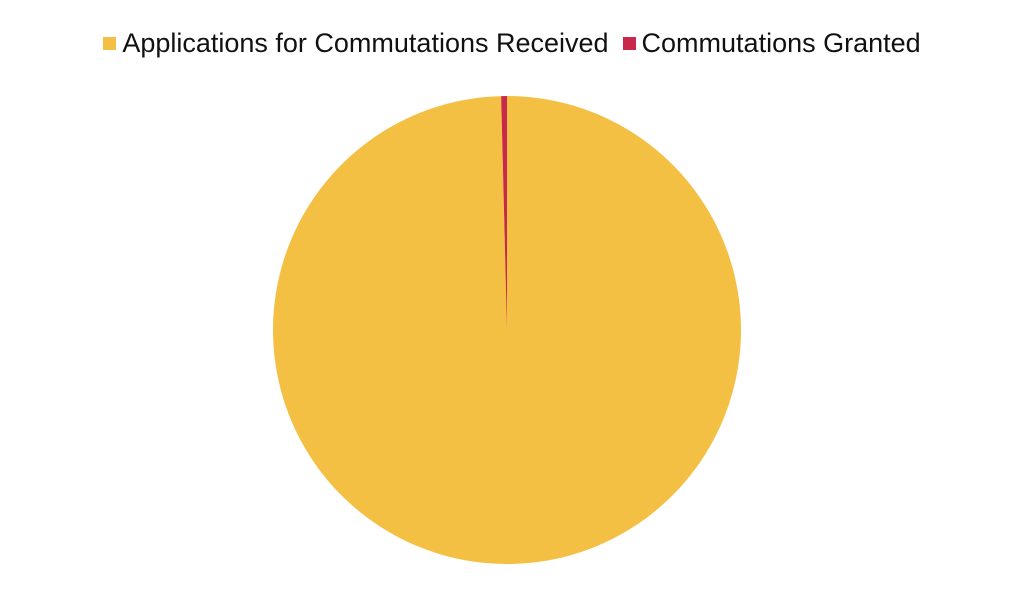 Image resolution: width=1024 pixels, height=590 pixels. What do you see at coordinates (365, 43) in the screenshot?
I see `legend-label-applications: Applications for Commutations Received` at bounding box center [365, 43].